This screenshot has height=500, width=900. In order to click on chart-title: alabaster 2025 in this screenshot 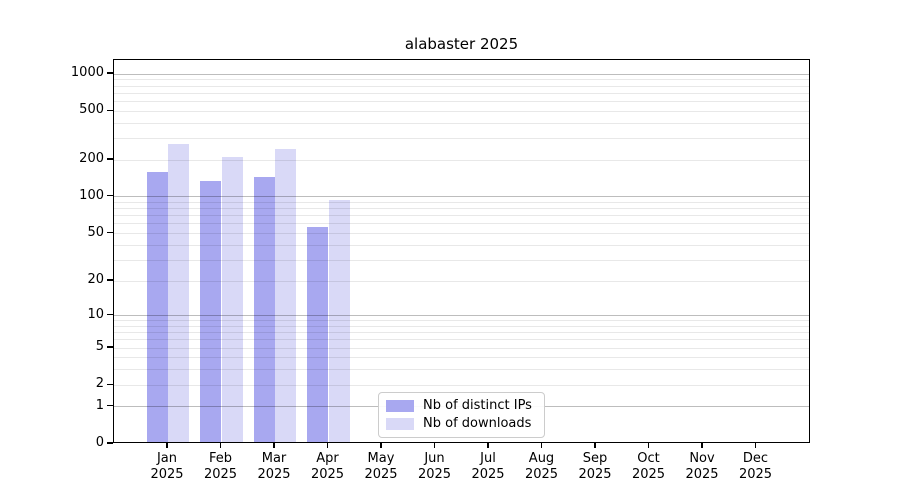, I will do `click(461, 44)`.